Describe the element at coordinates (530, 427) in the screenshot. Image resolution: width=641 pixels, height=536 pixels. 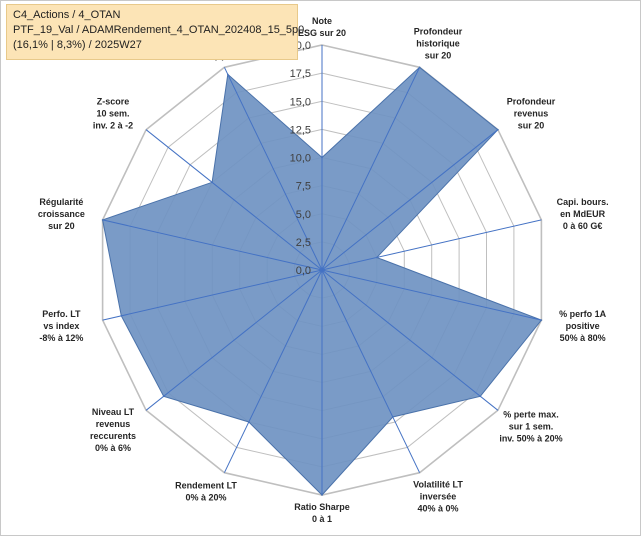
I see `axis-label: % perte max. sur 1 sem. inv. 50% à 20%` at that location.